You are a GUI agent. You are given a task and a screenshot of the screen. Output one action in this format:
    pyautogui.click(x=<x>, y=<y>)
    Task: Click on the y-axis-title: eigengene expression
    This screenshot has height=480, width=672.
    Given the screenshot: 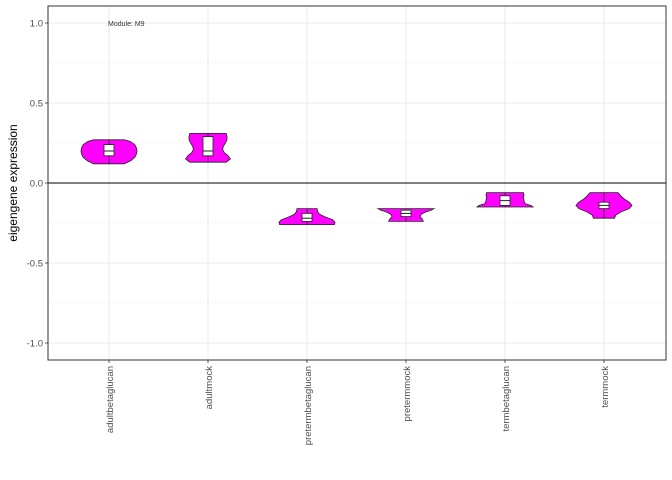 What is the action you would take?
    pyautogui.click(x=13, y=182)
    